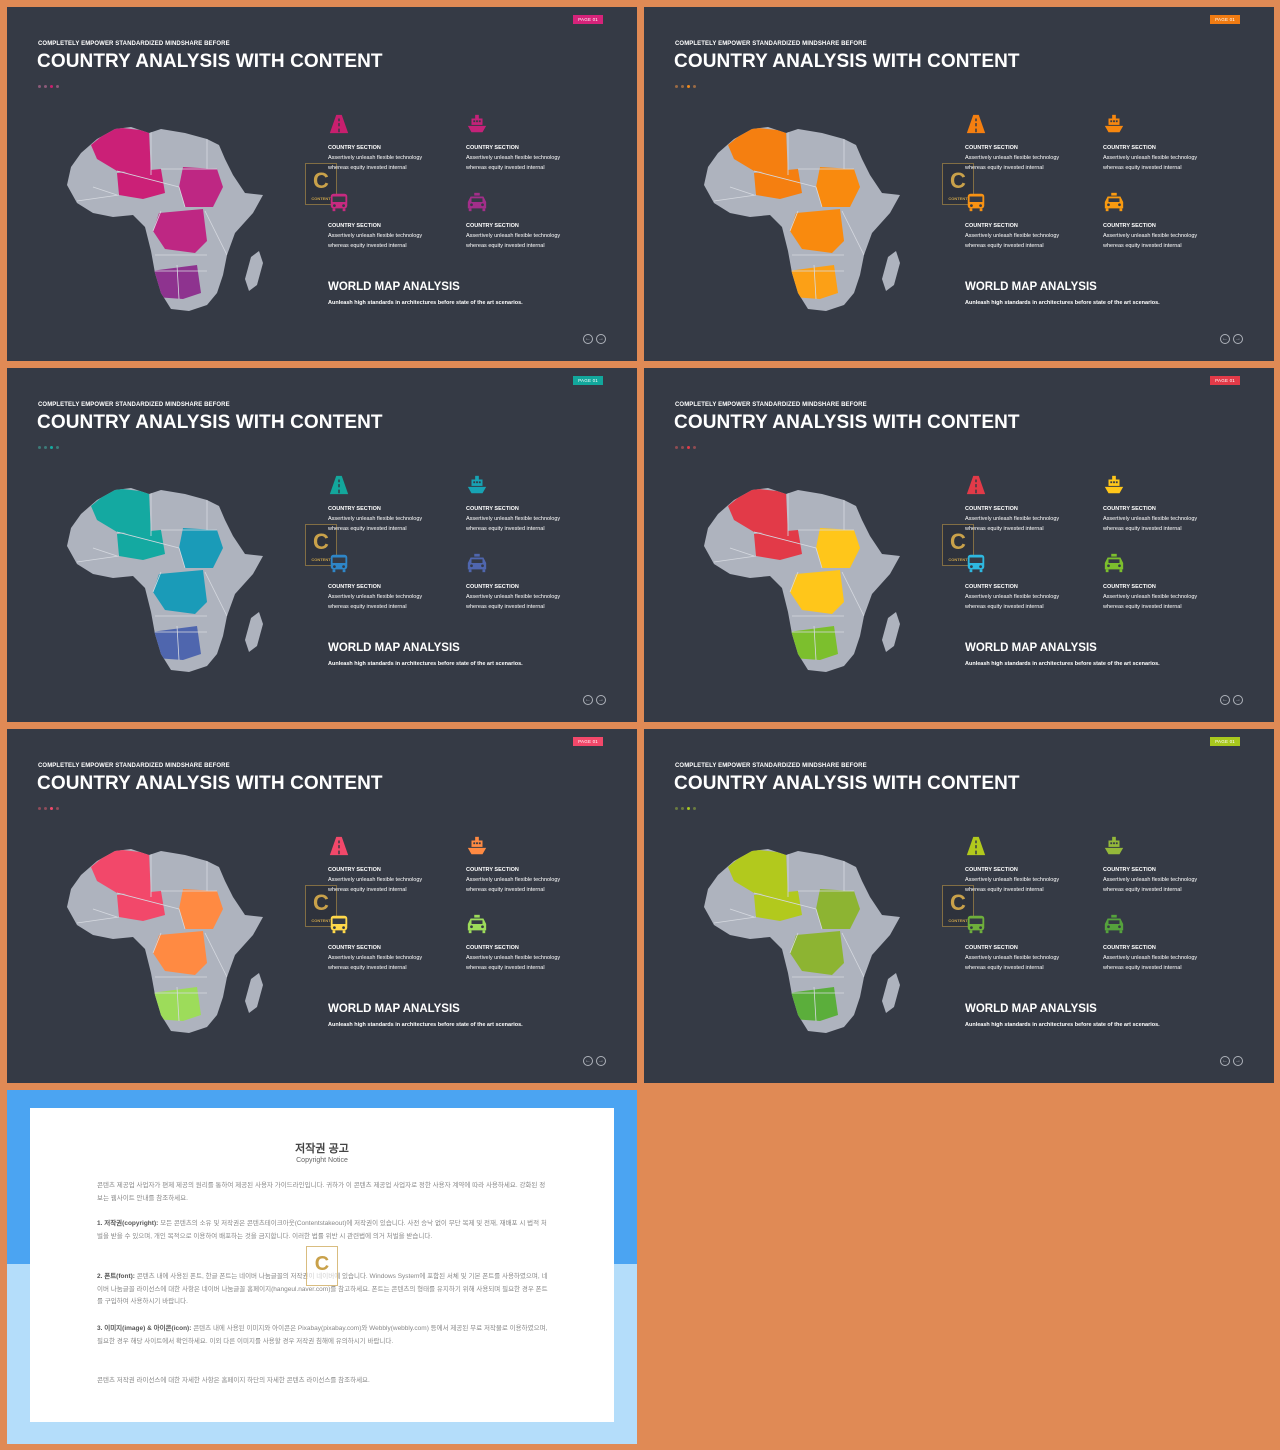  What do you see at coordinates (1032, 846) in the screenshot?
I see `road-icon` at bounding box center [1032, 846].